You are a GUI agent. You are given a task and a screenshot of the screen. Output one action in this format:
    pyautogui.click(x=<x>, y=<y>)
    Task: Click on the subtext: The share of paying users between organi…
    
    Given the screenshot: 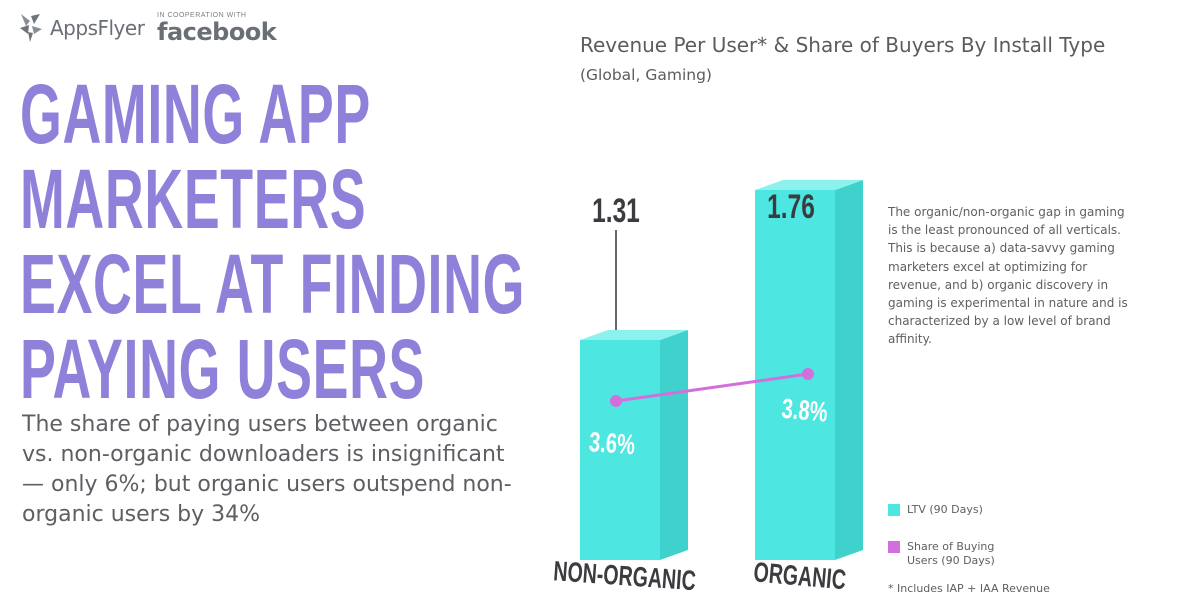 What is the action you would take?
    pyautogui.click(x=267, y=469)
    